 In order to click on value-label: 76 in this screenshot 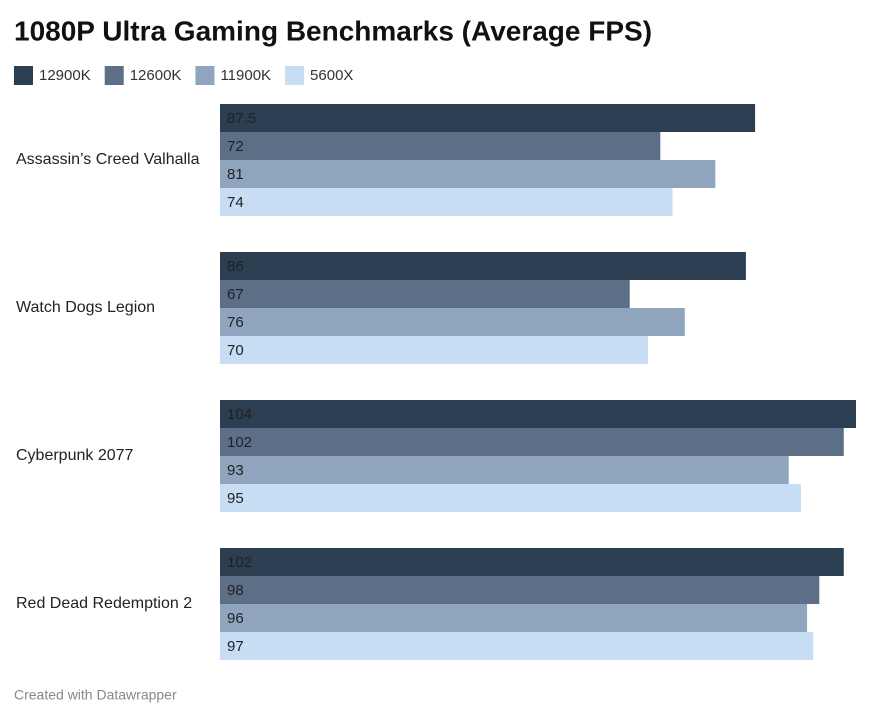, I will do `click(235, 322)`.